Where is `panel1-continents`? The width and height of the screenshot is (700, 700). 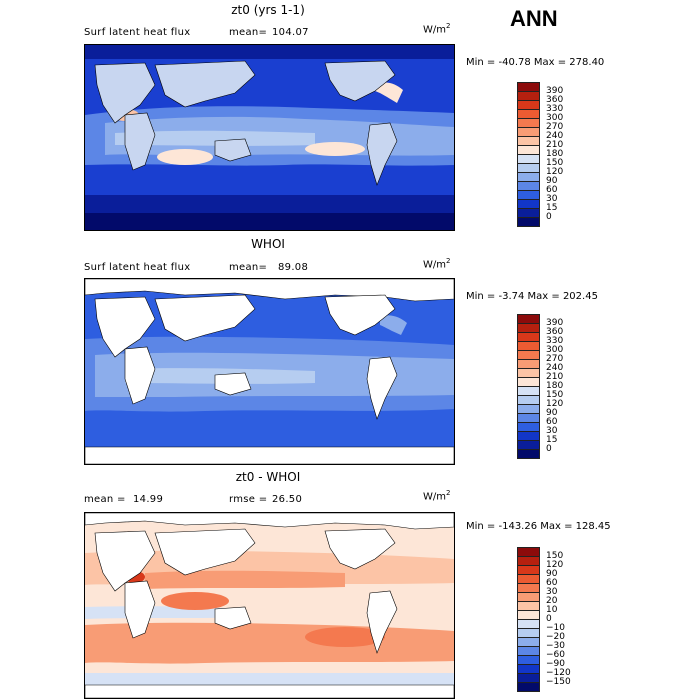
panel1-continents is located at coordinates (246, 123).